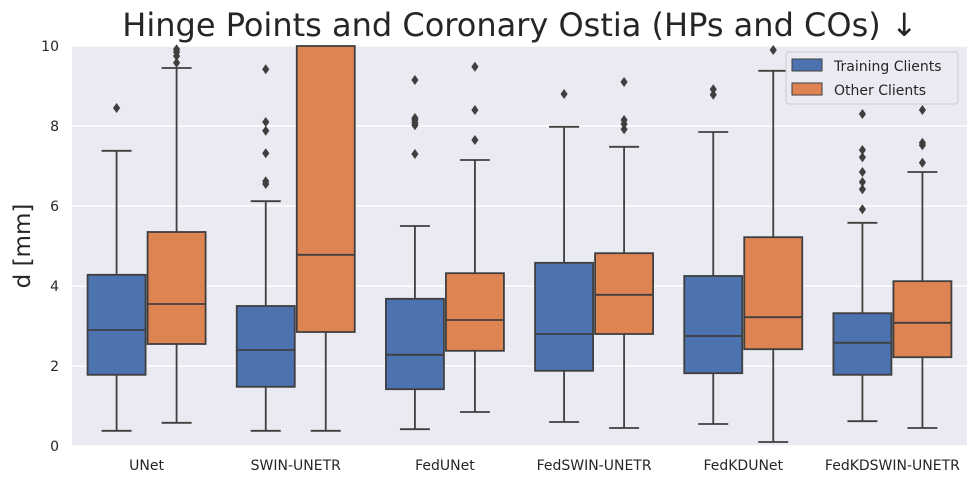 The height and width of the screenshot is (483, 974). I want to click on y-tick-label-4: 4, so click(54, 287).